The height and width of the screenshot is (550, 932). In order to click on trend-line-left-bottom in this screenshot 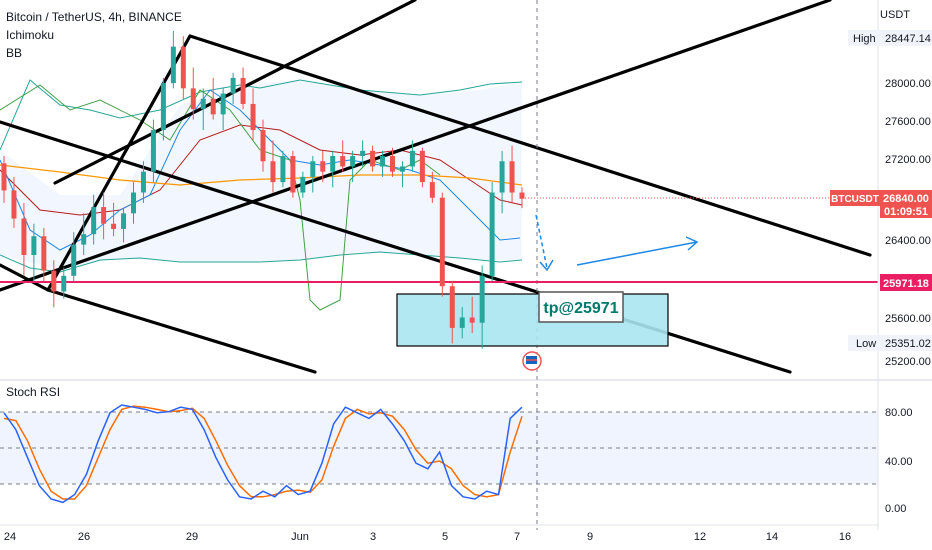, I will do `click(25, 277)`.